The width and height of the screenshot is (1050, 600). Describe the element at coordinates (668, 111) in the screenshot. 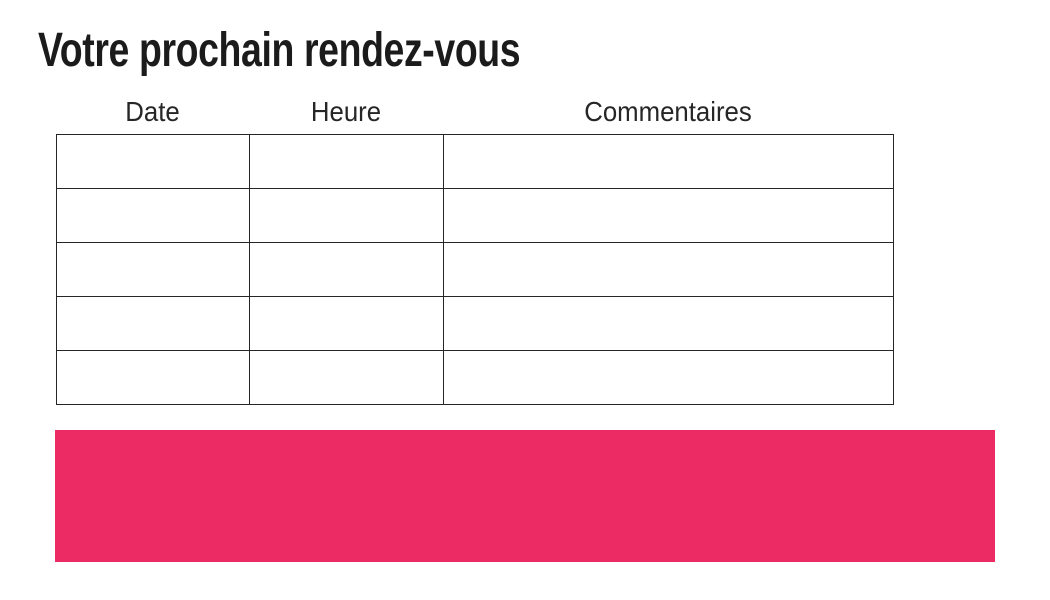

I see `column-header-commentaires: Commentaires` at that location.